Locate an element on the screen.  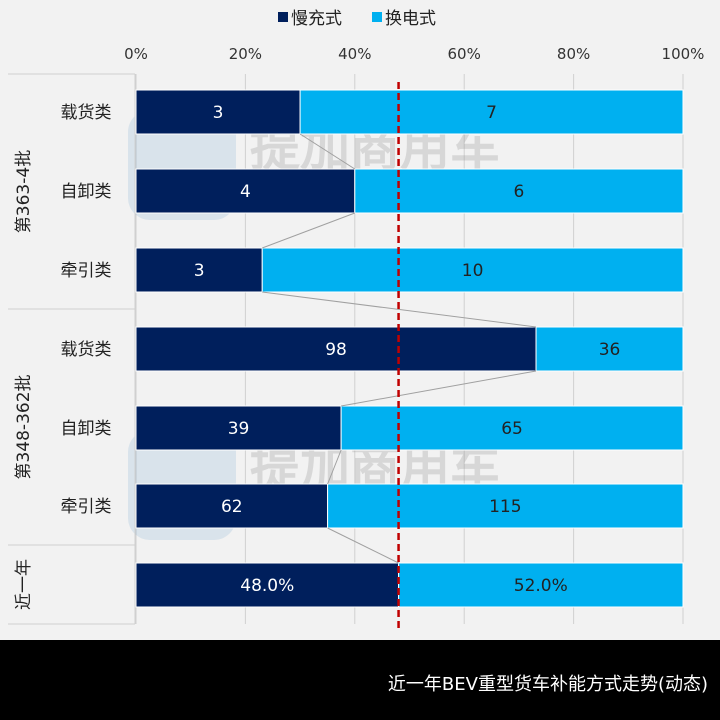
data-label-slow: 62 is located at coordinates (232, 507).